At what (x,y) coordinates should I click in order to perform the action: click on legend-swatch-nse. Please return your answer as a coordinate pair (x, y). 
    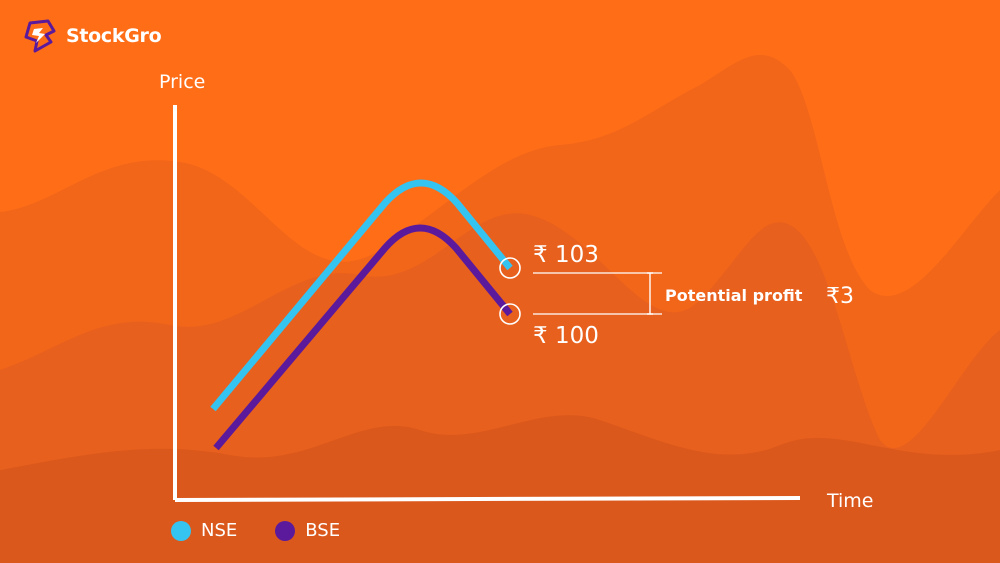
    Looking at the image, I should click on (181, 530).